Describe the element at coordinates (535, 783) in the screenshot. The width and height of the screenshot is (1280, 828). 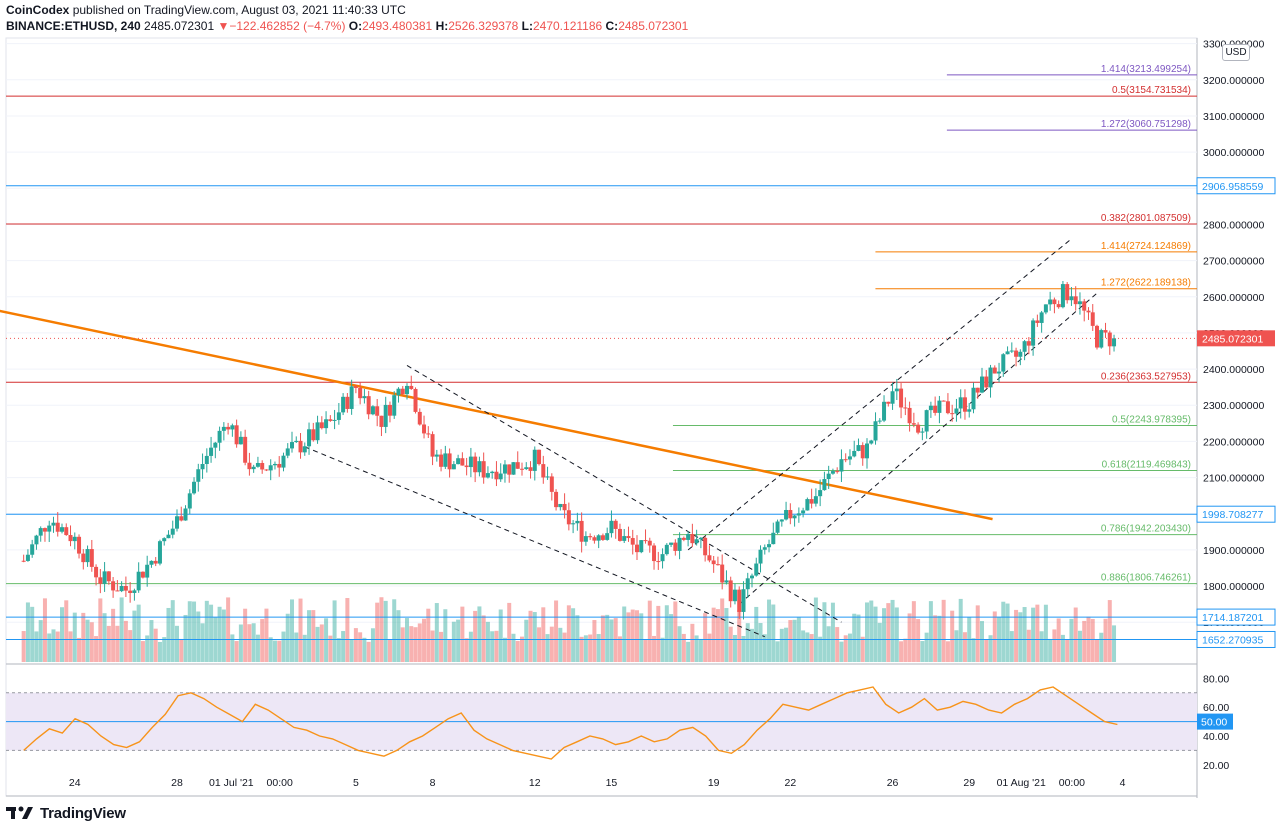
I see `time-tick-label: 12` at that location.